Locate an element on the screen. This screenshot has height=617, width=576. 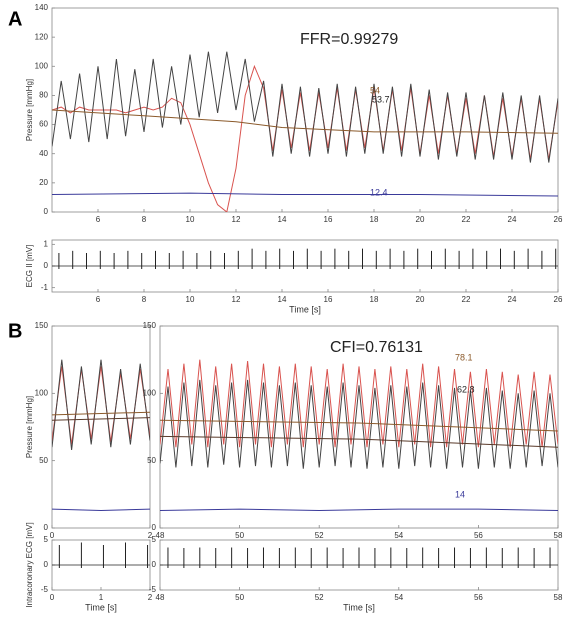
y-tick-label: 60 is located at coordinates (43, 124).